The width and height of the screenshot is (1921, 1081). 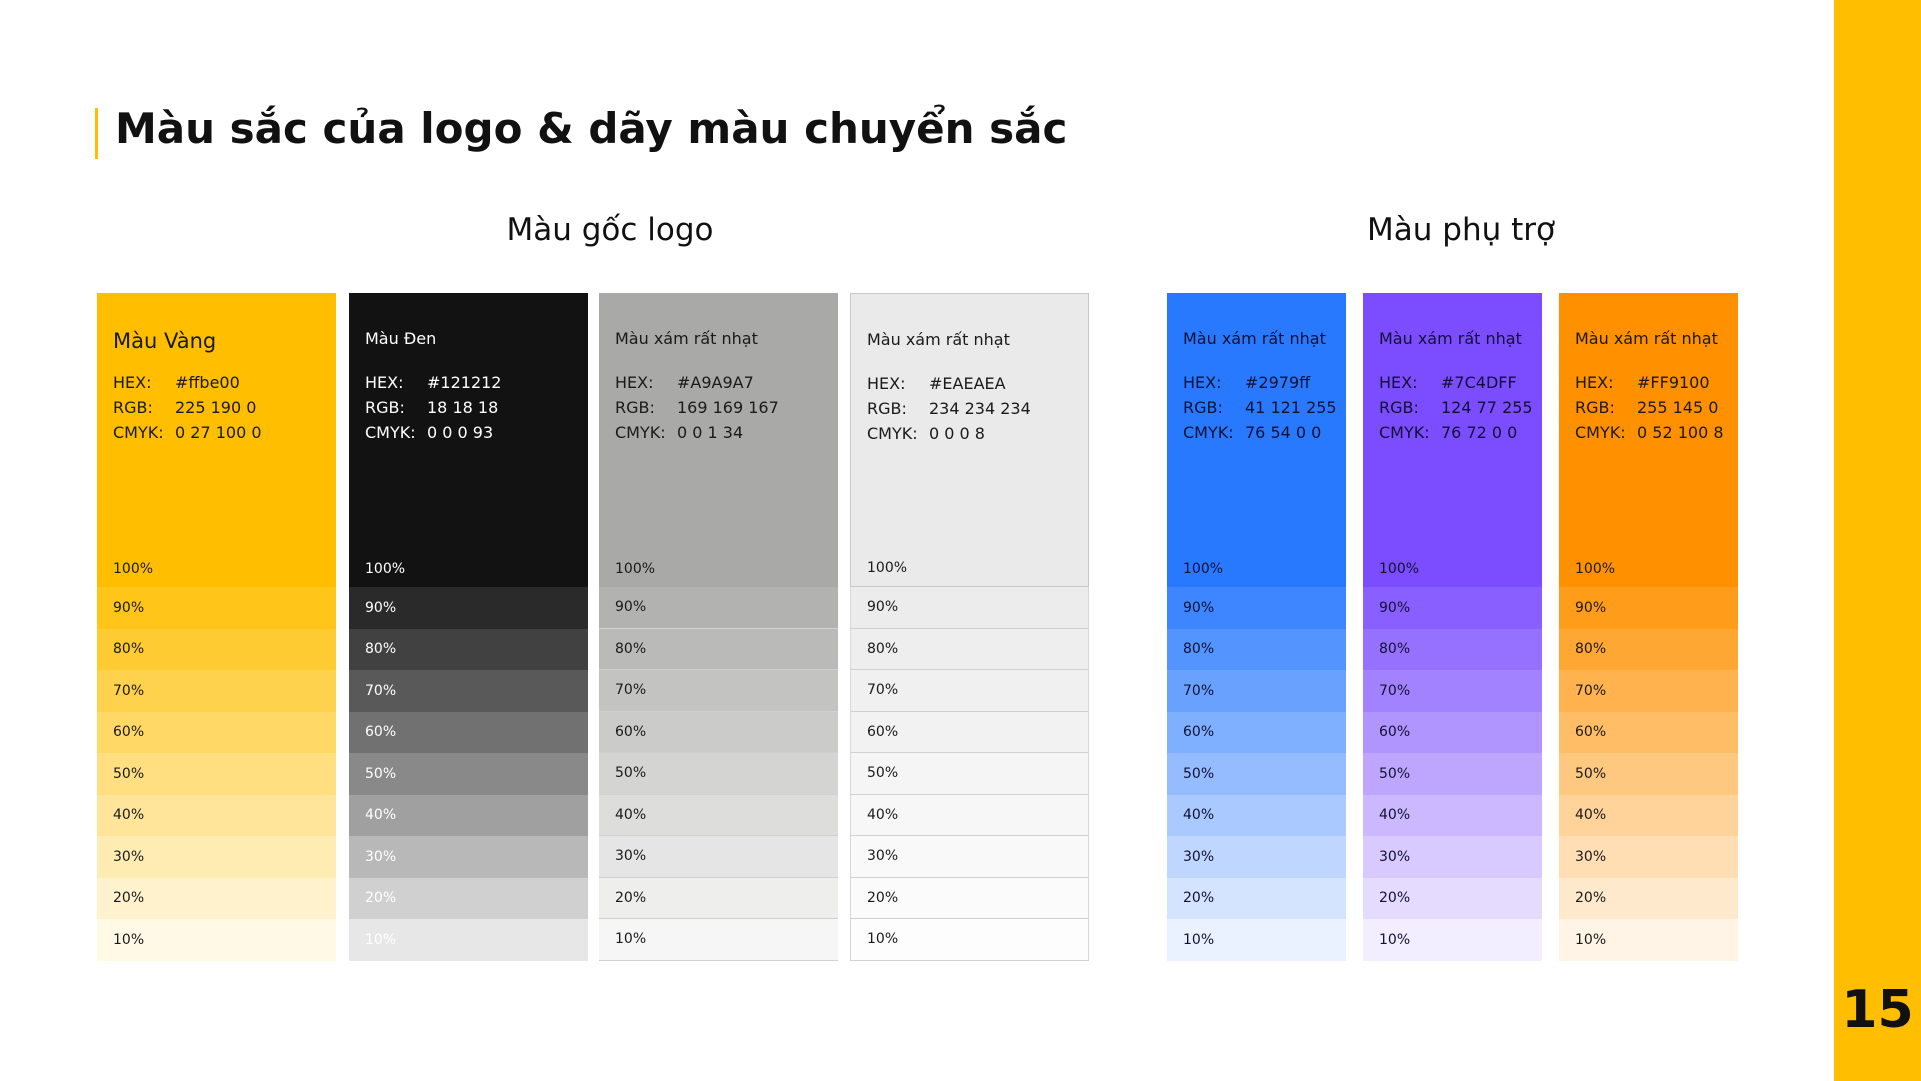 What do you see at coordinates (980, 408) in the screenshot?
I see `spec-value: 234 234 234` at bounding box center [980, 408].